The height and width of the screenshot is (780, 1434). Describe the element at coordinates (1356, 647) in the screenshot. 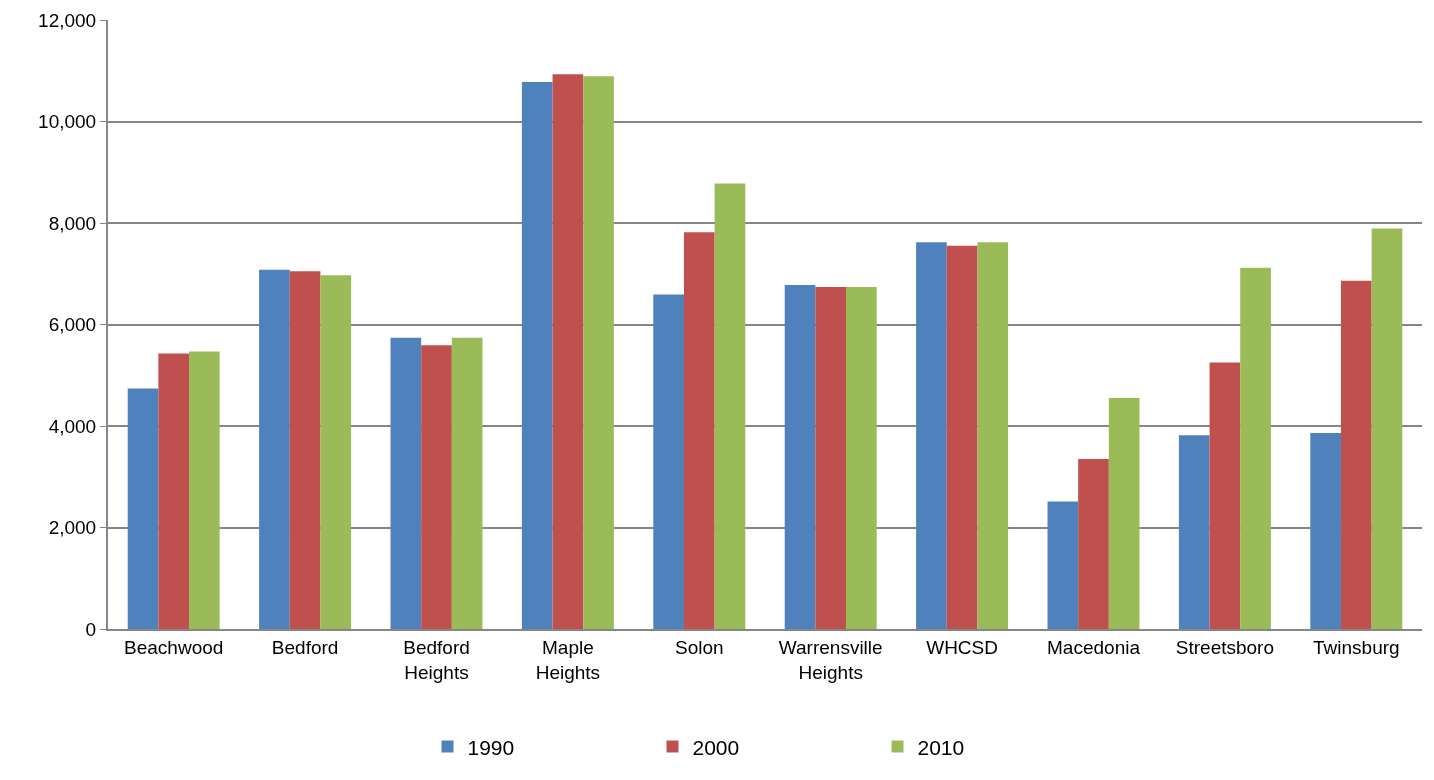

I see `x-tick-label: Twinsburg` at that location.